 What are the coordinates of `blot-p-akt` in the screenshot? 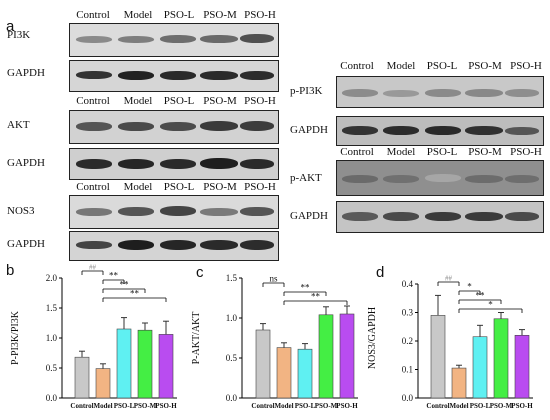 It's located at (440, 178).